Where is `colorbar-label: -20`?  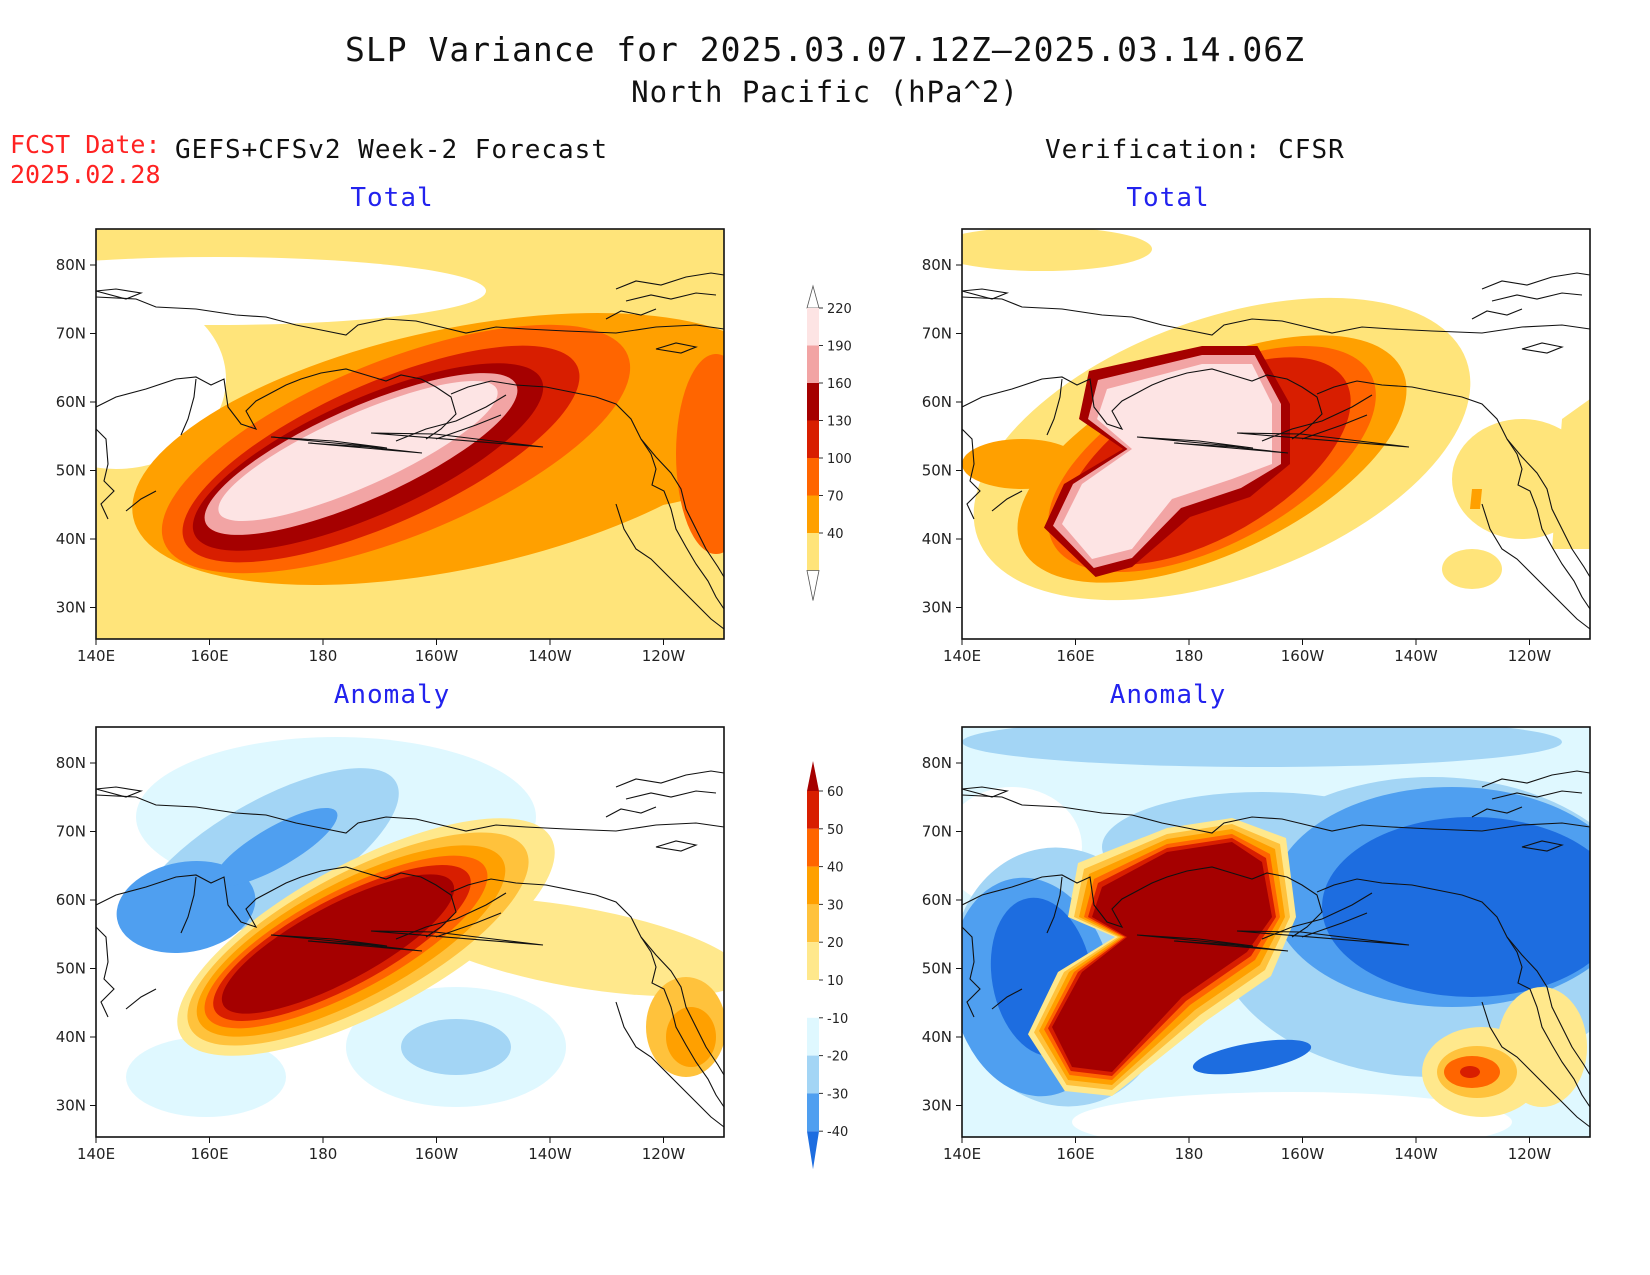
colorbar-label: -20 is located at coordinates (837, 1057).